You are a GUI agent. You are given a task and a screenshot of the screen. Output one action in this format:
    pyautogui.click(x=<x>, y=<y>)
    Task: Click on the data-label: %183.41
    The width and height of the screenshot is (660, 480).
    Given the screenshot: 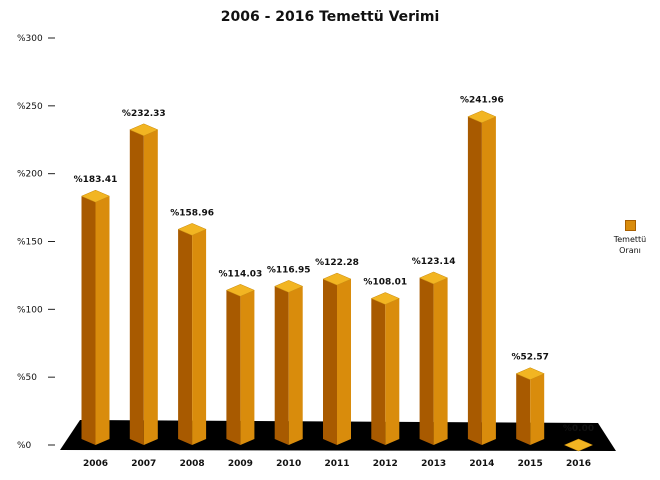 What is the action you would take?
    pyautogui.click(x=96, y=180)
    